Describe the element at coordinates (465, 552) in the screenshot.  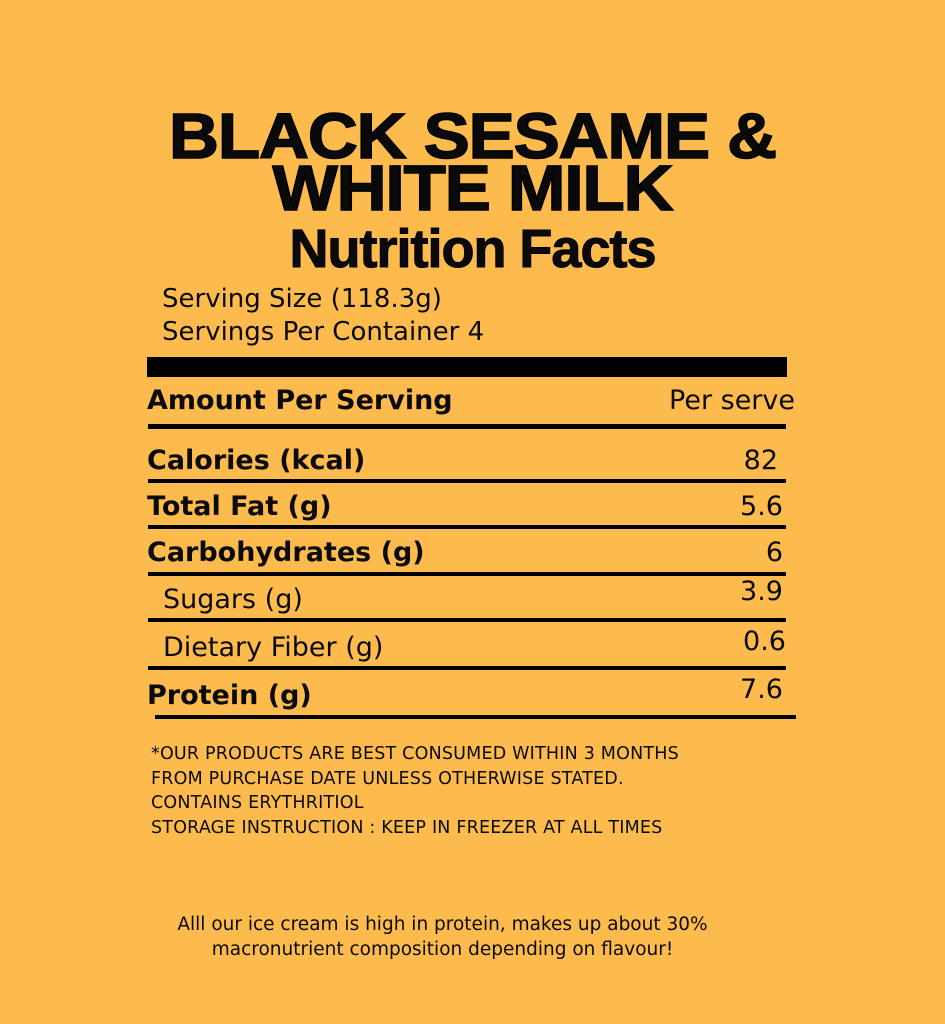
I see `table-row: Carbohydrates (g) 6` at that location.